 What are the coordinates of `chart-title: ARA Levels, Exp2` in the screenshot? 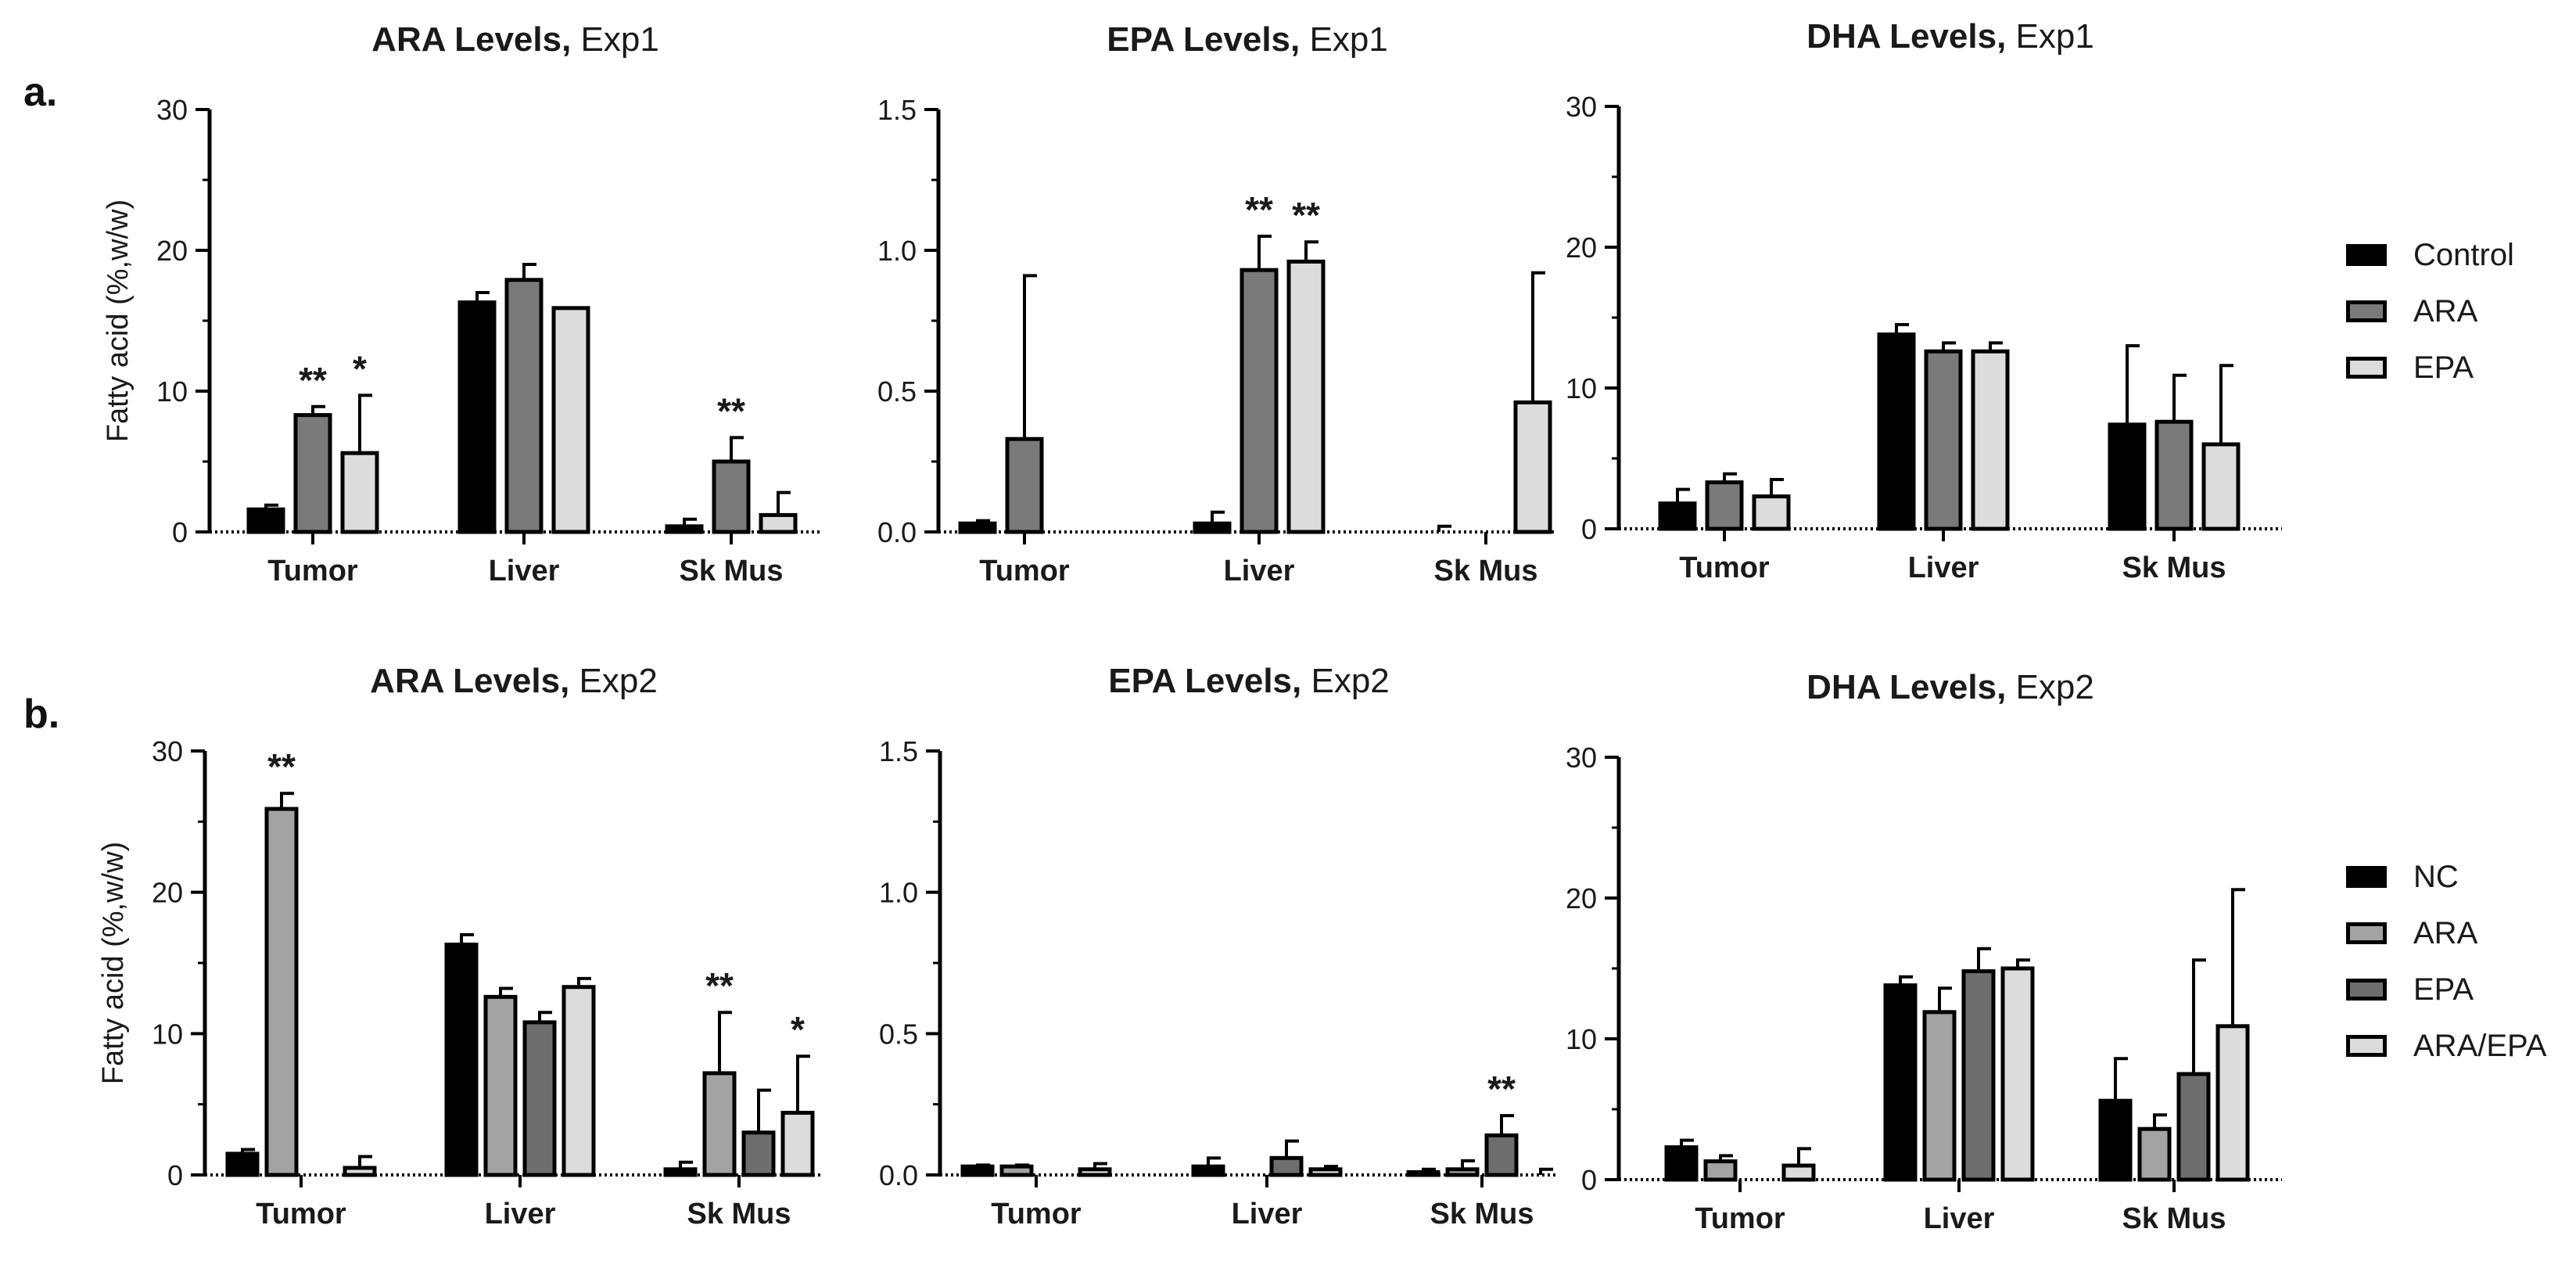 It's located at (514, 681).